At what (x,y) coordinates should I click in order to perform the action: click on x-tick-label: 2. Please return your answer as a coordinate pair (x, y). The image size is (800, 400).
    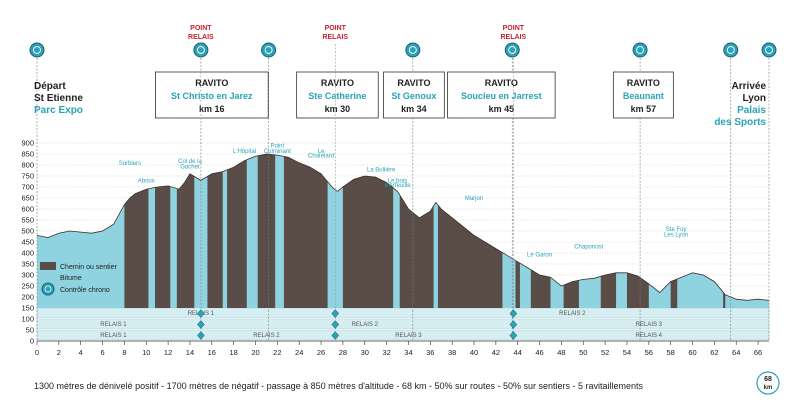
    Looking at the image, I should click on (59, 352).